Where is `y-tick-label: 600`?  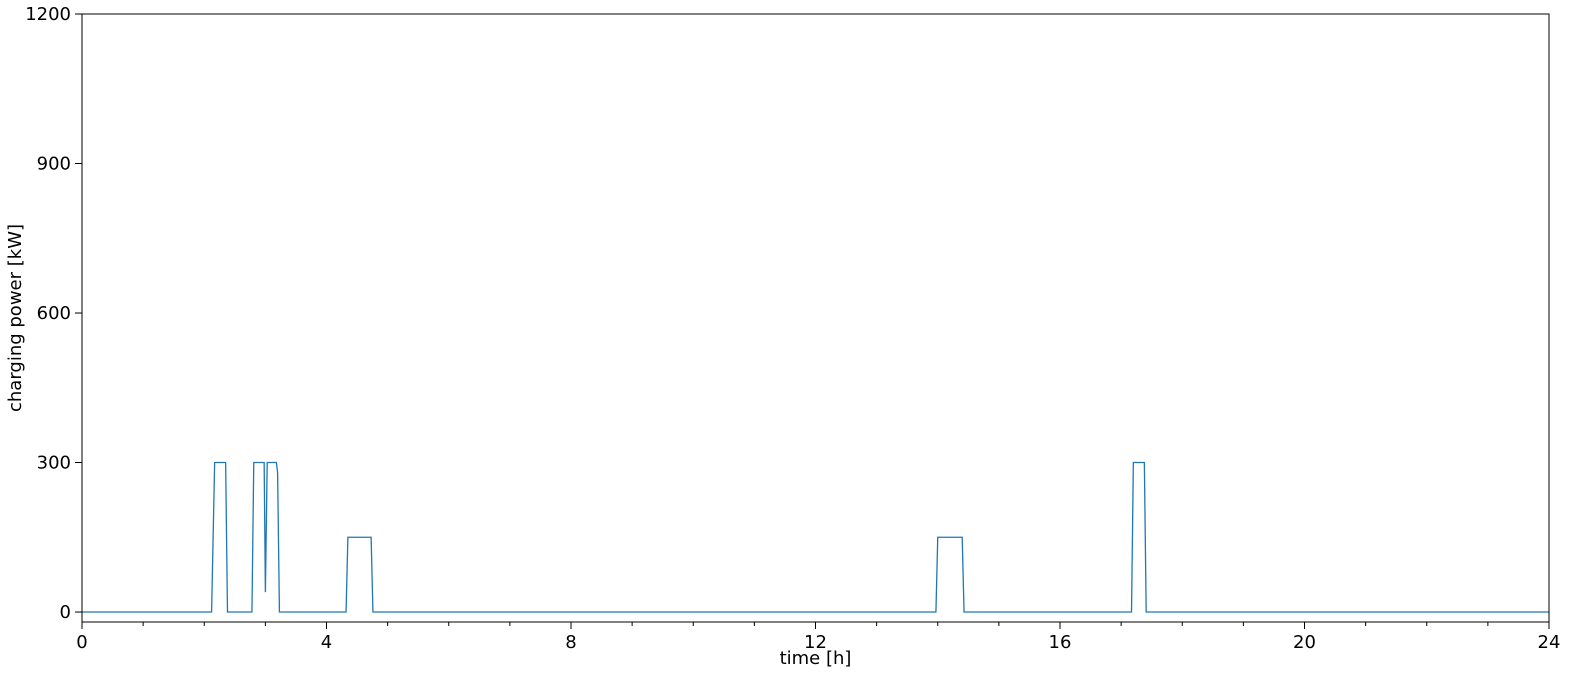
y-tick-label: 600 is located at coordinates (54, 313).